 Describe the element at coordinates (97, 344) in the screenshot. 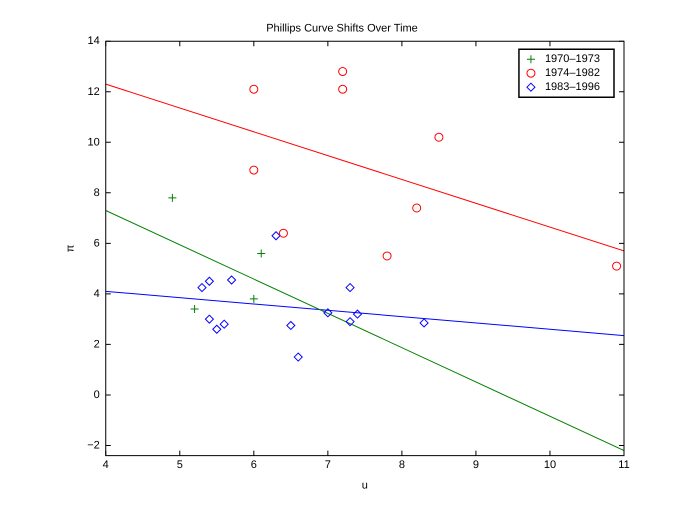

I see `y-tick-label: 2` at that location.